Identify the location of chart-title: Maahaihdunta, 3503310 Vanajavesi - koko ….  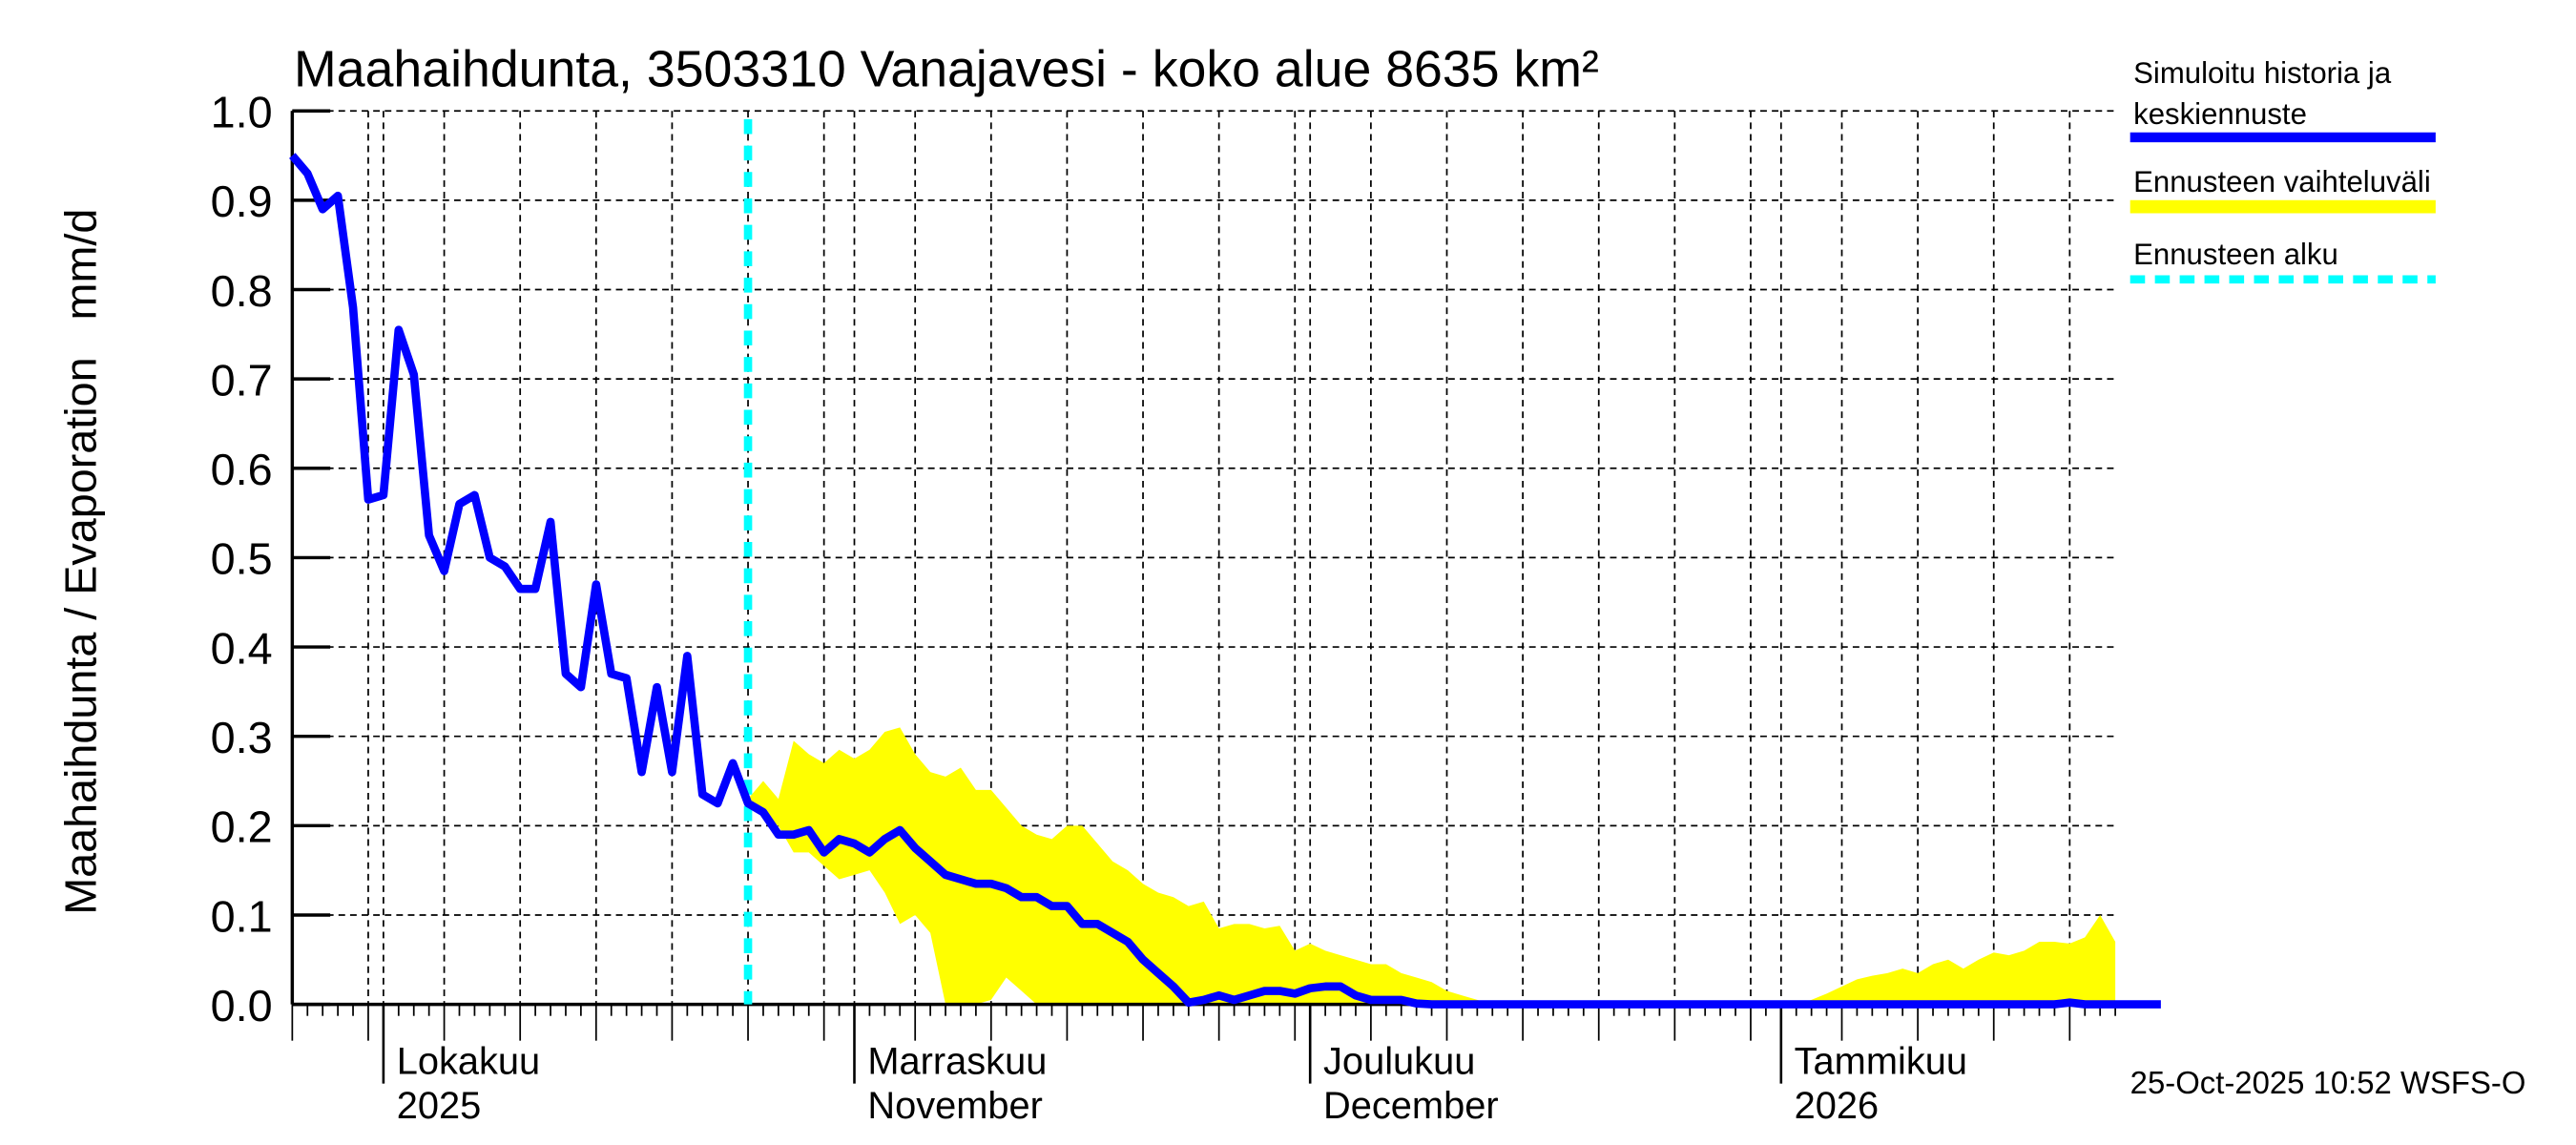
(946, 69).